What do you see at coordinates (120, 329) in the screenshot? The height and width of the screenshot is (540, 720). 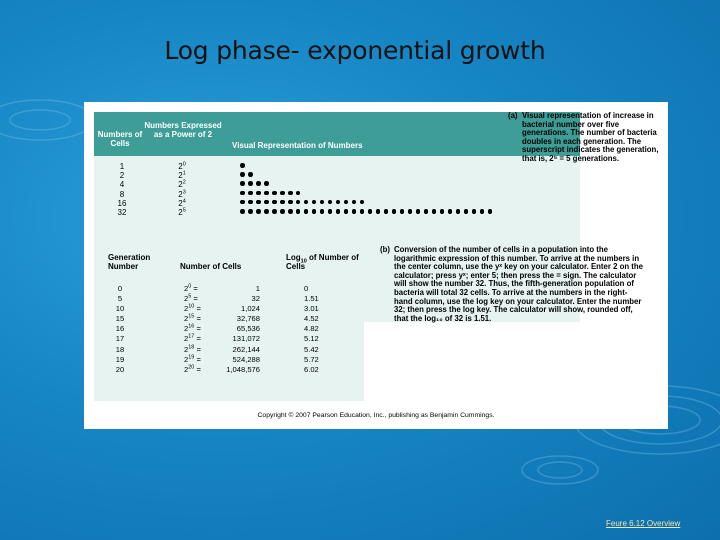 I see `generation-column: 0 5 10 15 16 17 18 19 20` at bounding box center [120, 329].